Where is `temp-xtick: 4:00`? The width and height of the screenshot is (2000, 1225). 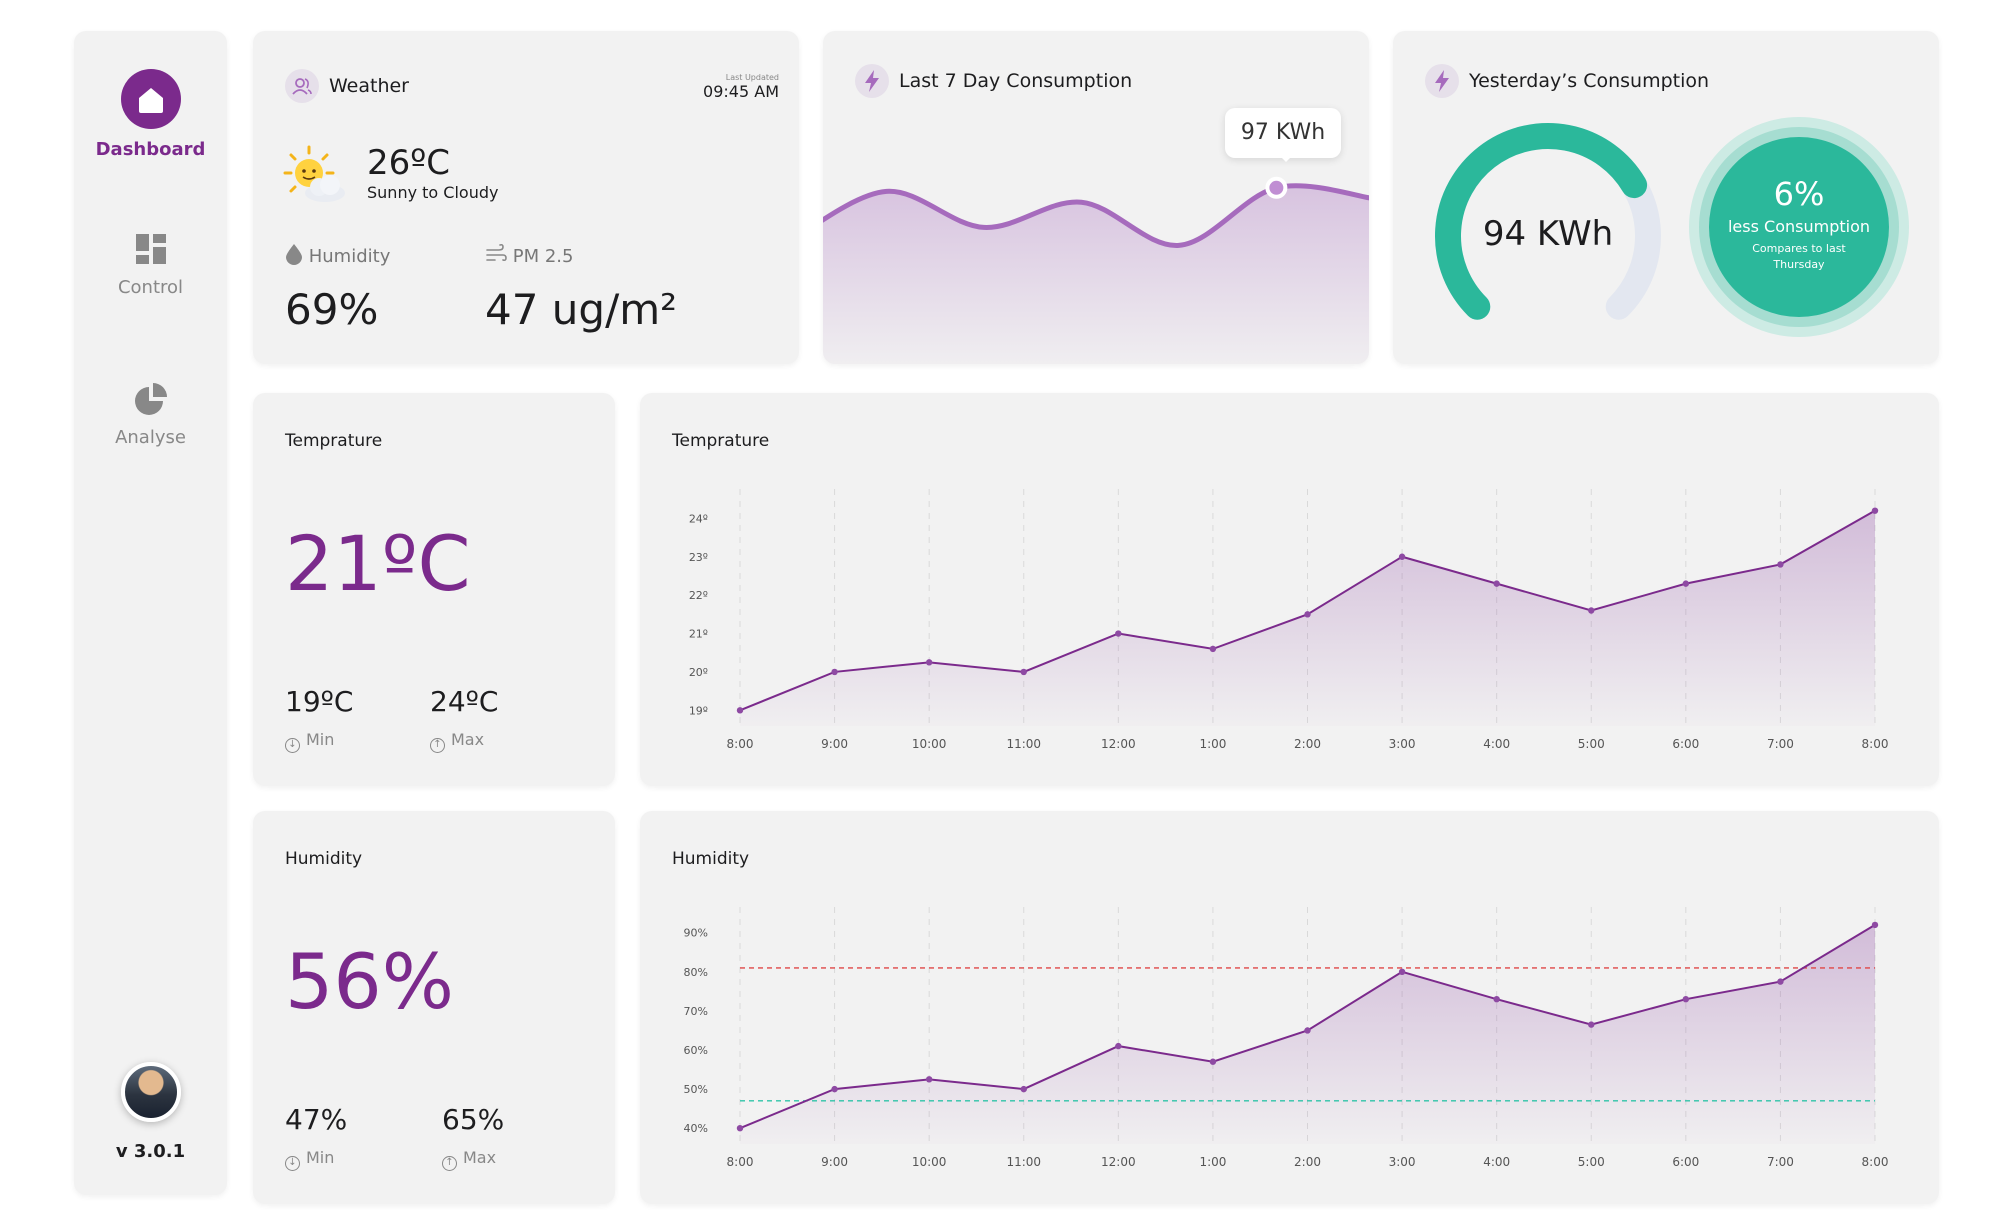 temp-xtick: 4:00 is located at coordinates (1496, 744).